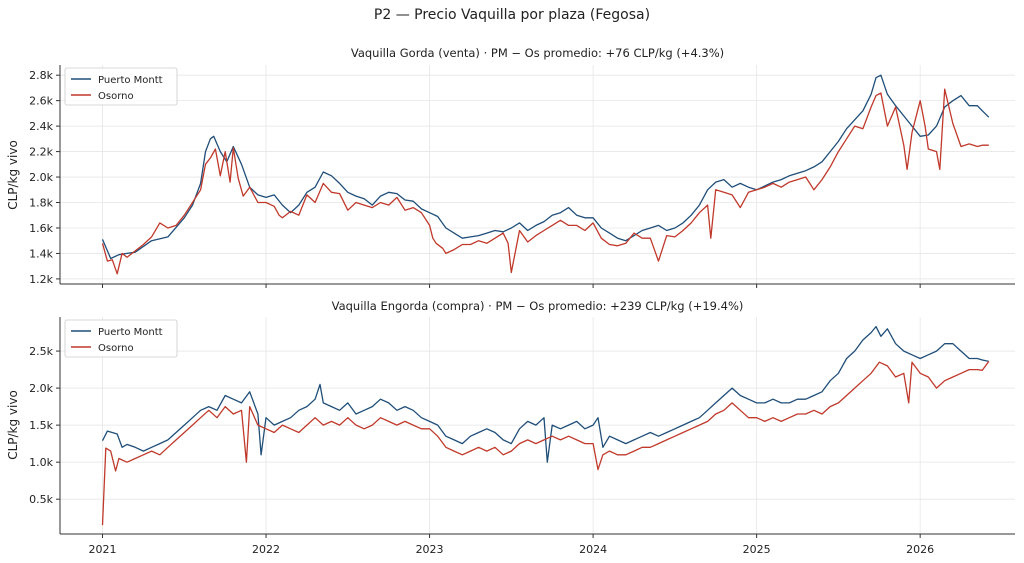  What do you see at coordinates (593, 549) in the screenshot?
I see `chart2-xtick-label-3: 2024` at bounding box center [593, 549].